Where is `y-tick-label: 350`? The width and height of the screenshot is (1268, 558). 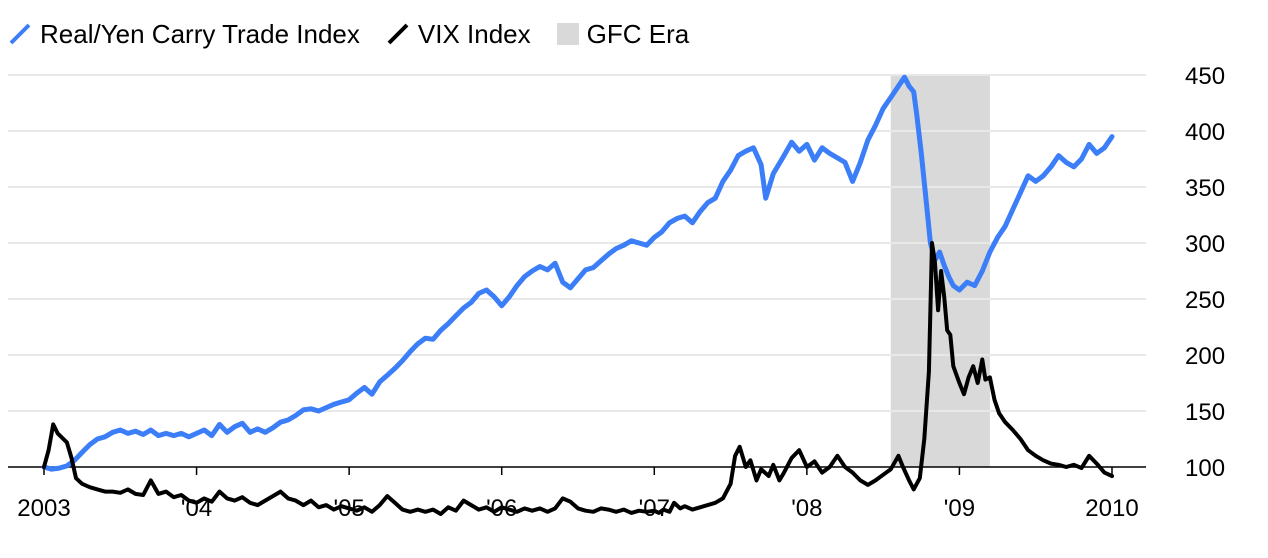
y-tick-label: 350 is located at coordinates (1205, 188).